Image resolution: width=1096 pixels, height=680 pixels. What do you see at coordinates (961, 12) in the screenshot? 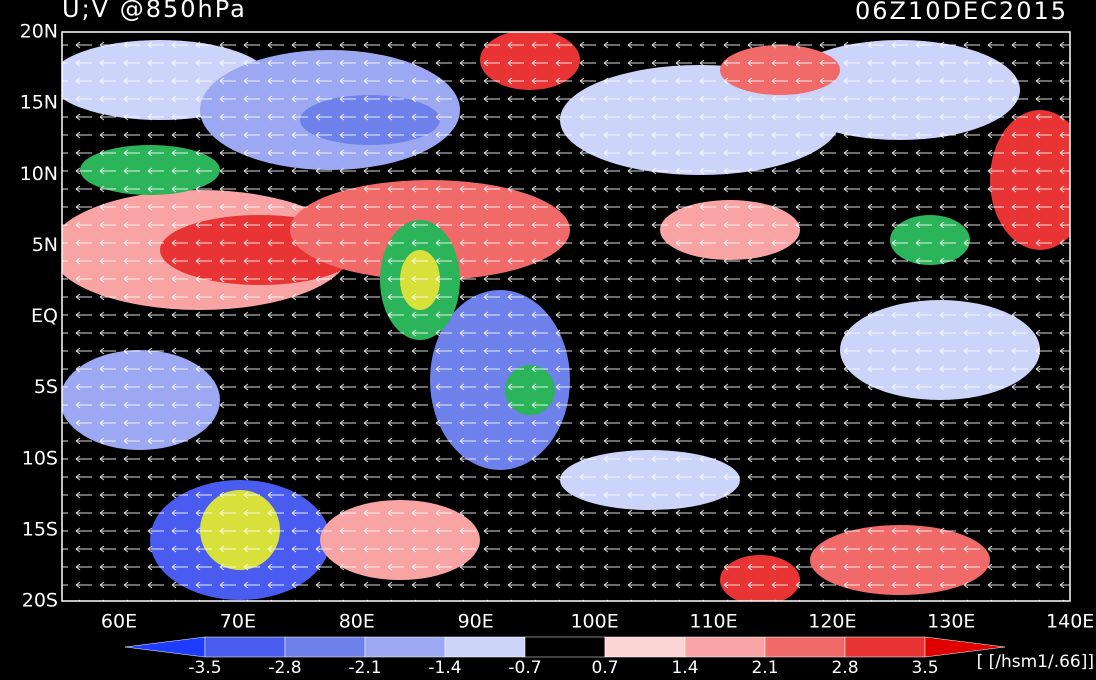
I see `time: 06Z10DEC2015` at bounding box center [961, 12].